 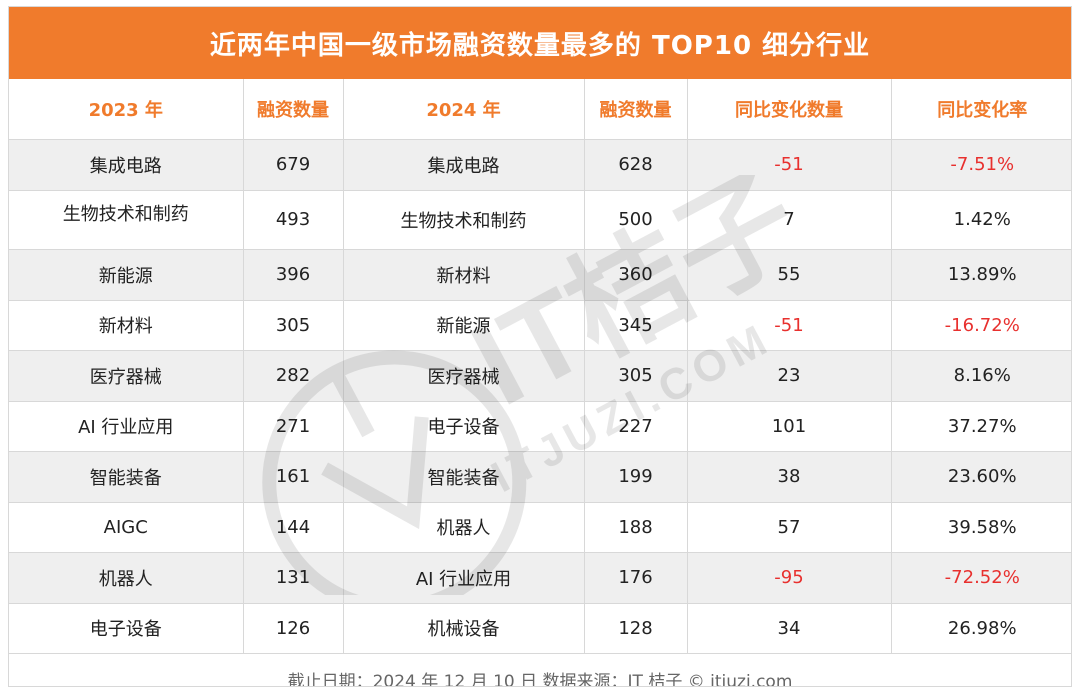 What do you see at coordinates (636, 477) in the screenshot?
I see `count-2024: 199` at bounding box center [636, 477].